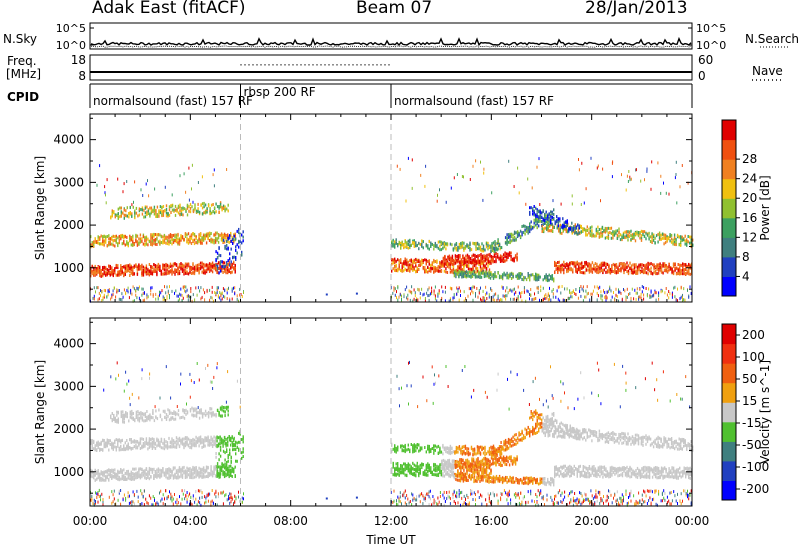 Image resolution: width=800 pixels, height=554 pixels. What do you see at coordinates (68, 140) in the screenshot?
I see `power-y-tick-label: 4000` at bounding box center [68, 140].